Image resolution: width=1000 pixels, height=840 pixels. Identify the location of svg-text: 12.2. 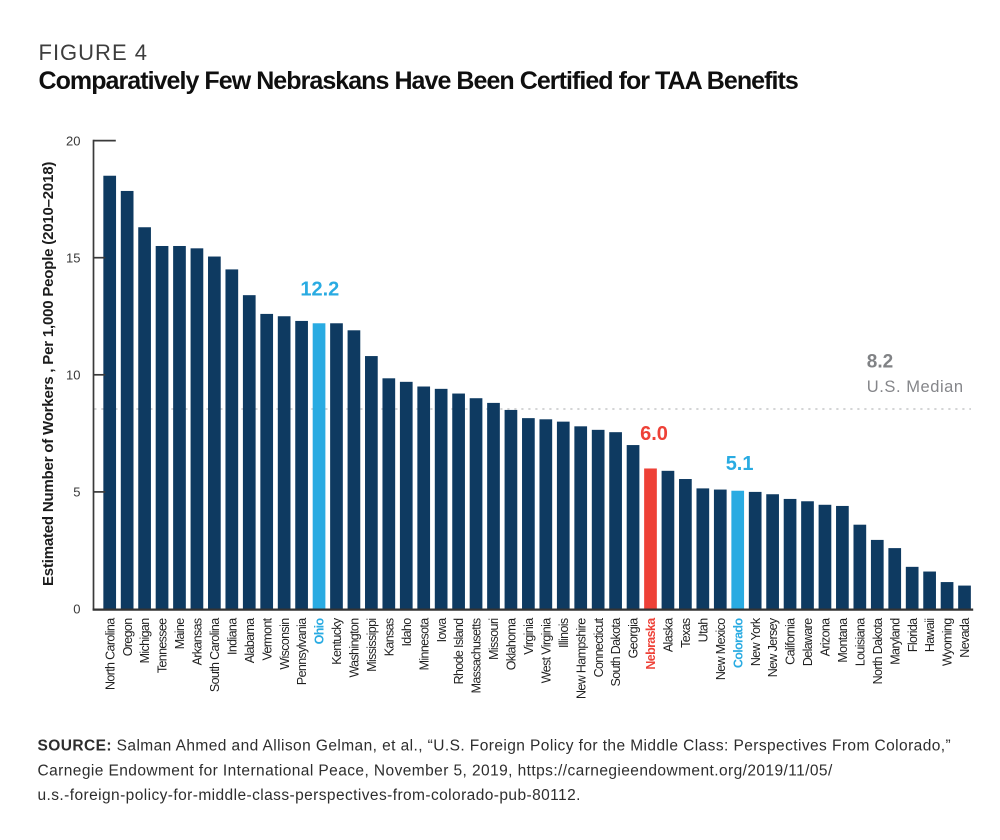
(319, 290).